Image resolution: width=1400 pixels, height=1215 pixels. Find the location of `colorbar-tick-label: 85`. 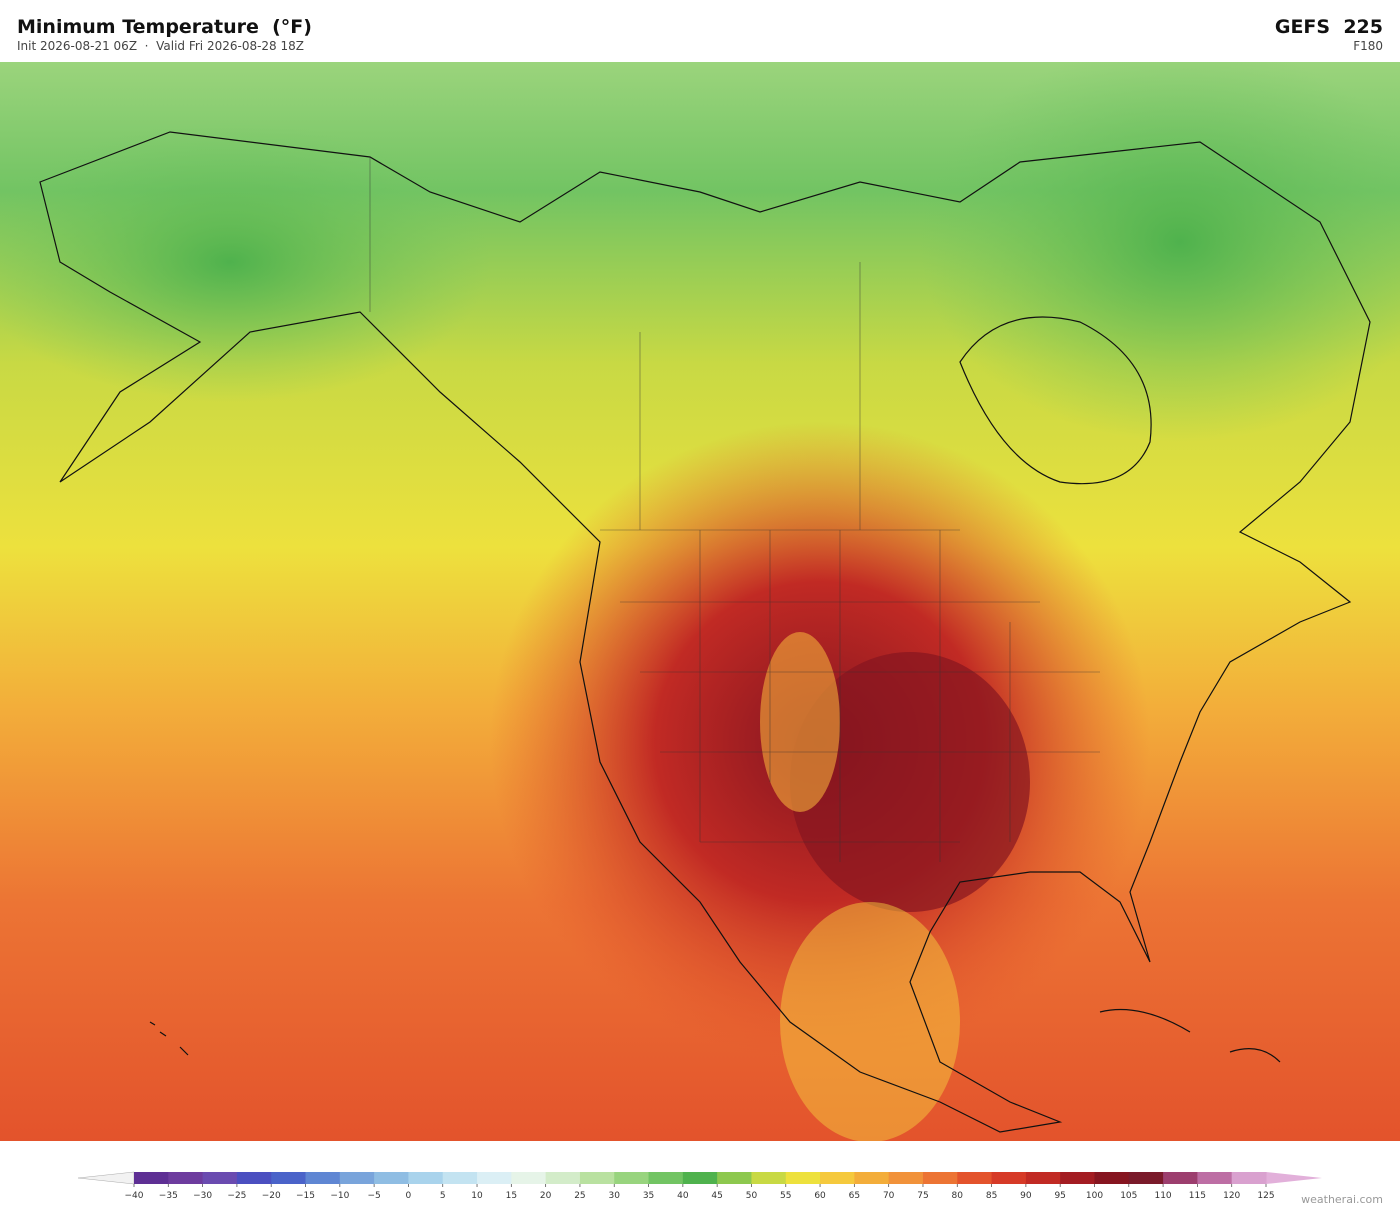

colorbar-tick-label: 85 is located at coordinates (991, 1196).